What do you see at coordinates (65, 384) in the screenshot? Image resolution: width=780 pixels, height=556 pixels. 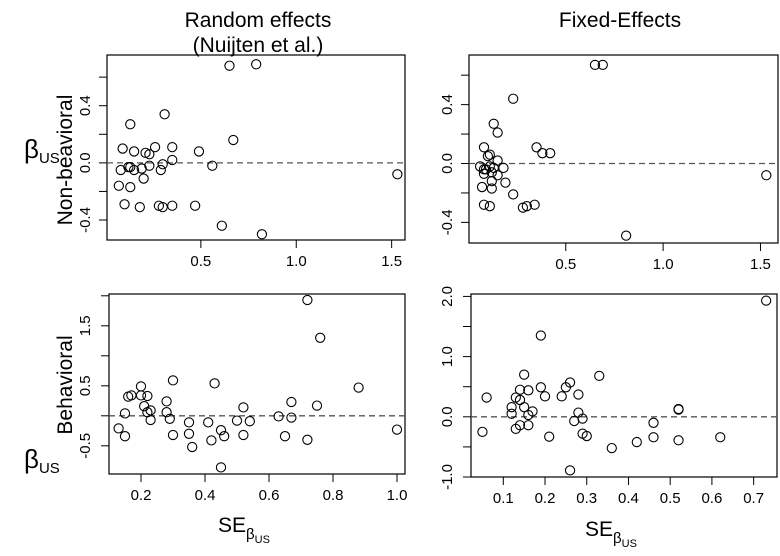 I see `row-label-behavioral: Behavioral` at bounding box center [65, 384].